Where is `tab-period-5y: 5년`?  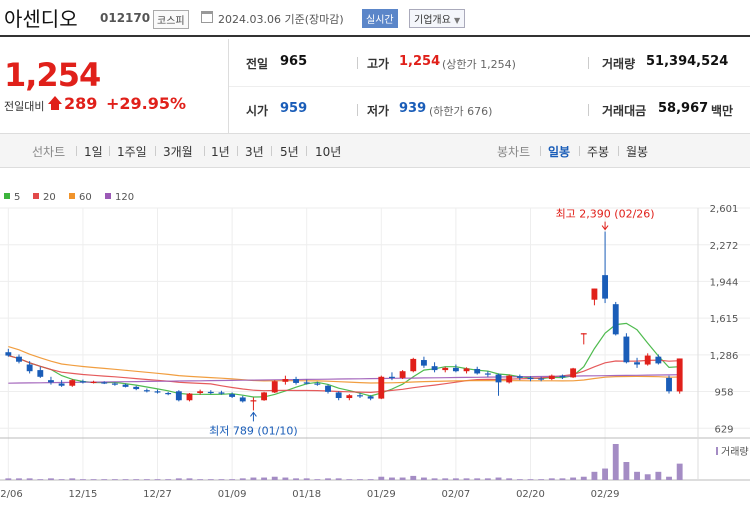 tab-period-5y: 5년 is located at coordinates (289, 152).